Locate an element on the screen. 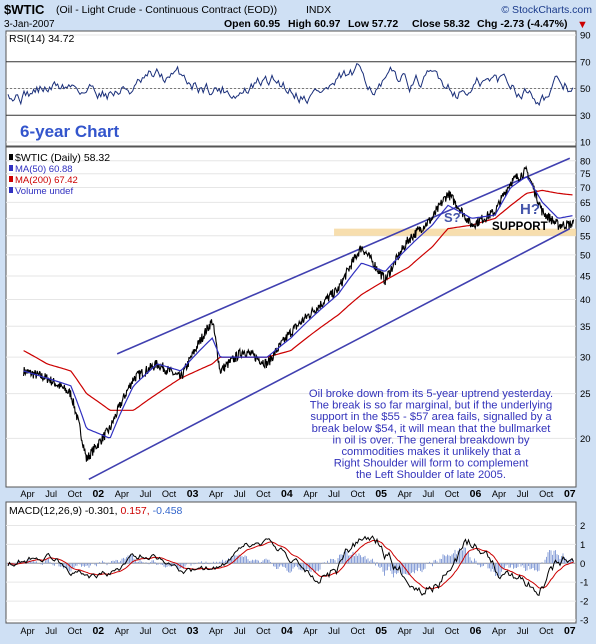  symbol-title: $WTIC is located at coordinates (24, 9).